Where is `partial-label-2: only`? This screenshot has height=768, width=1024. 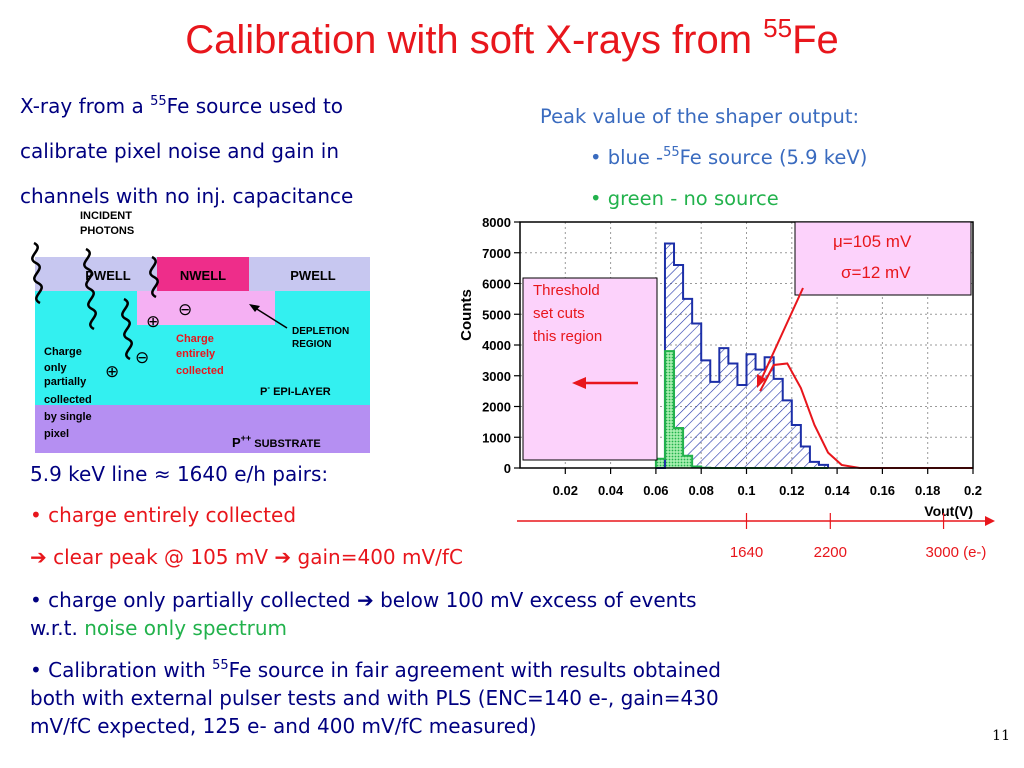
partial-label-2: only is located at coordinates (55, 368).